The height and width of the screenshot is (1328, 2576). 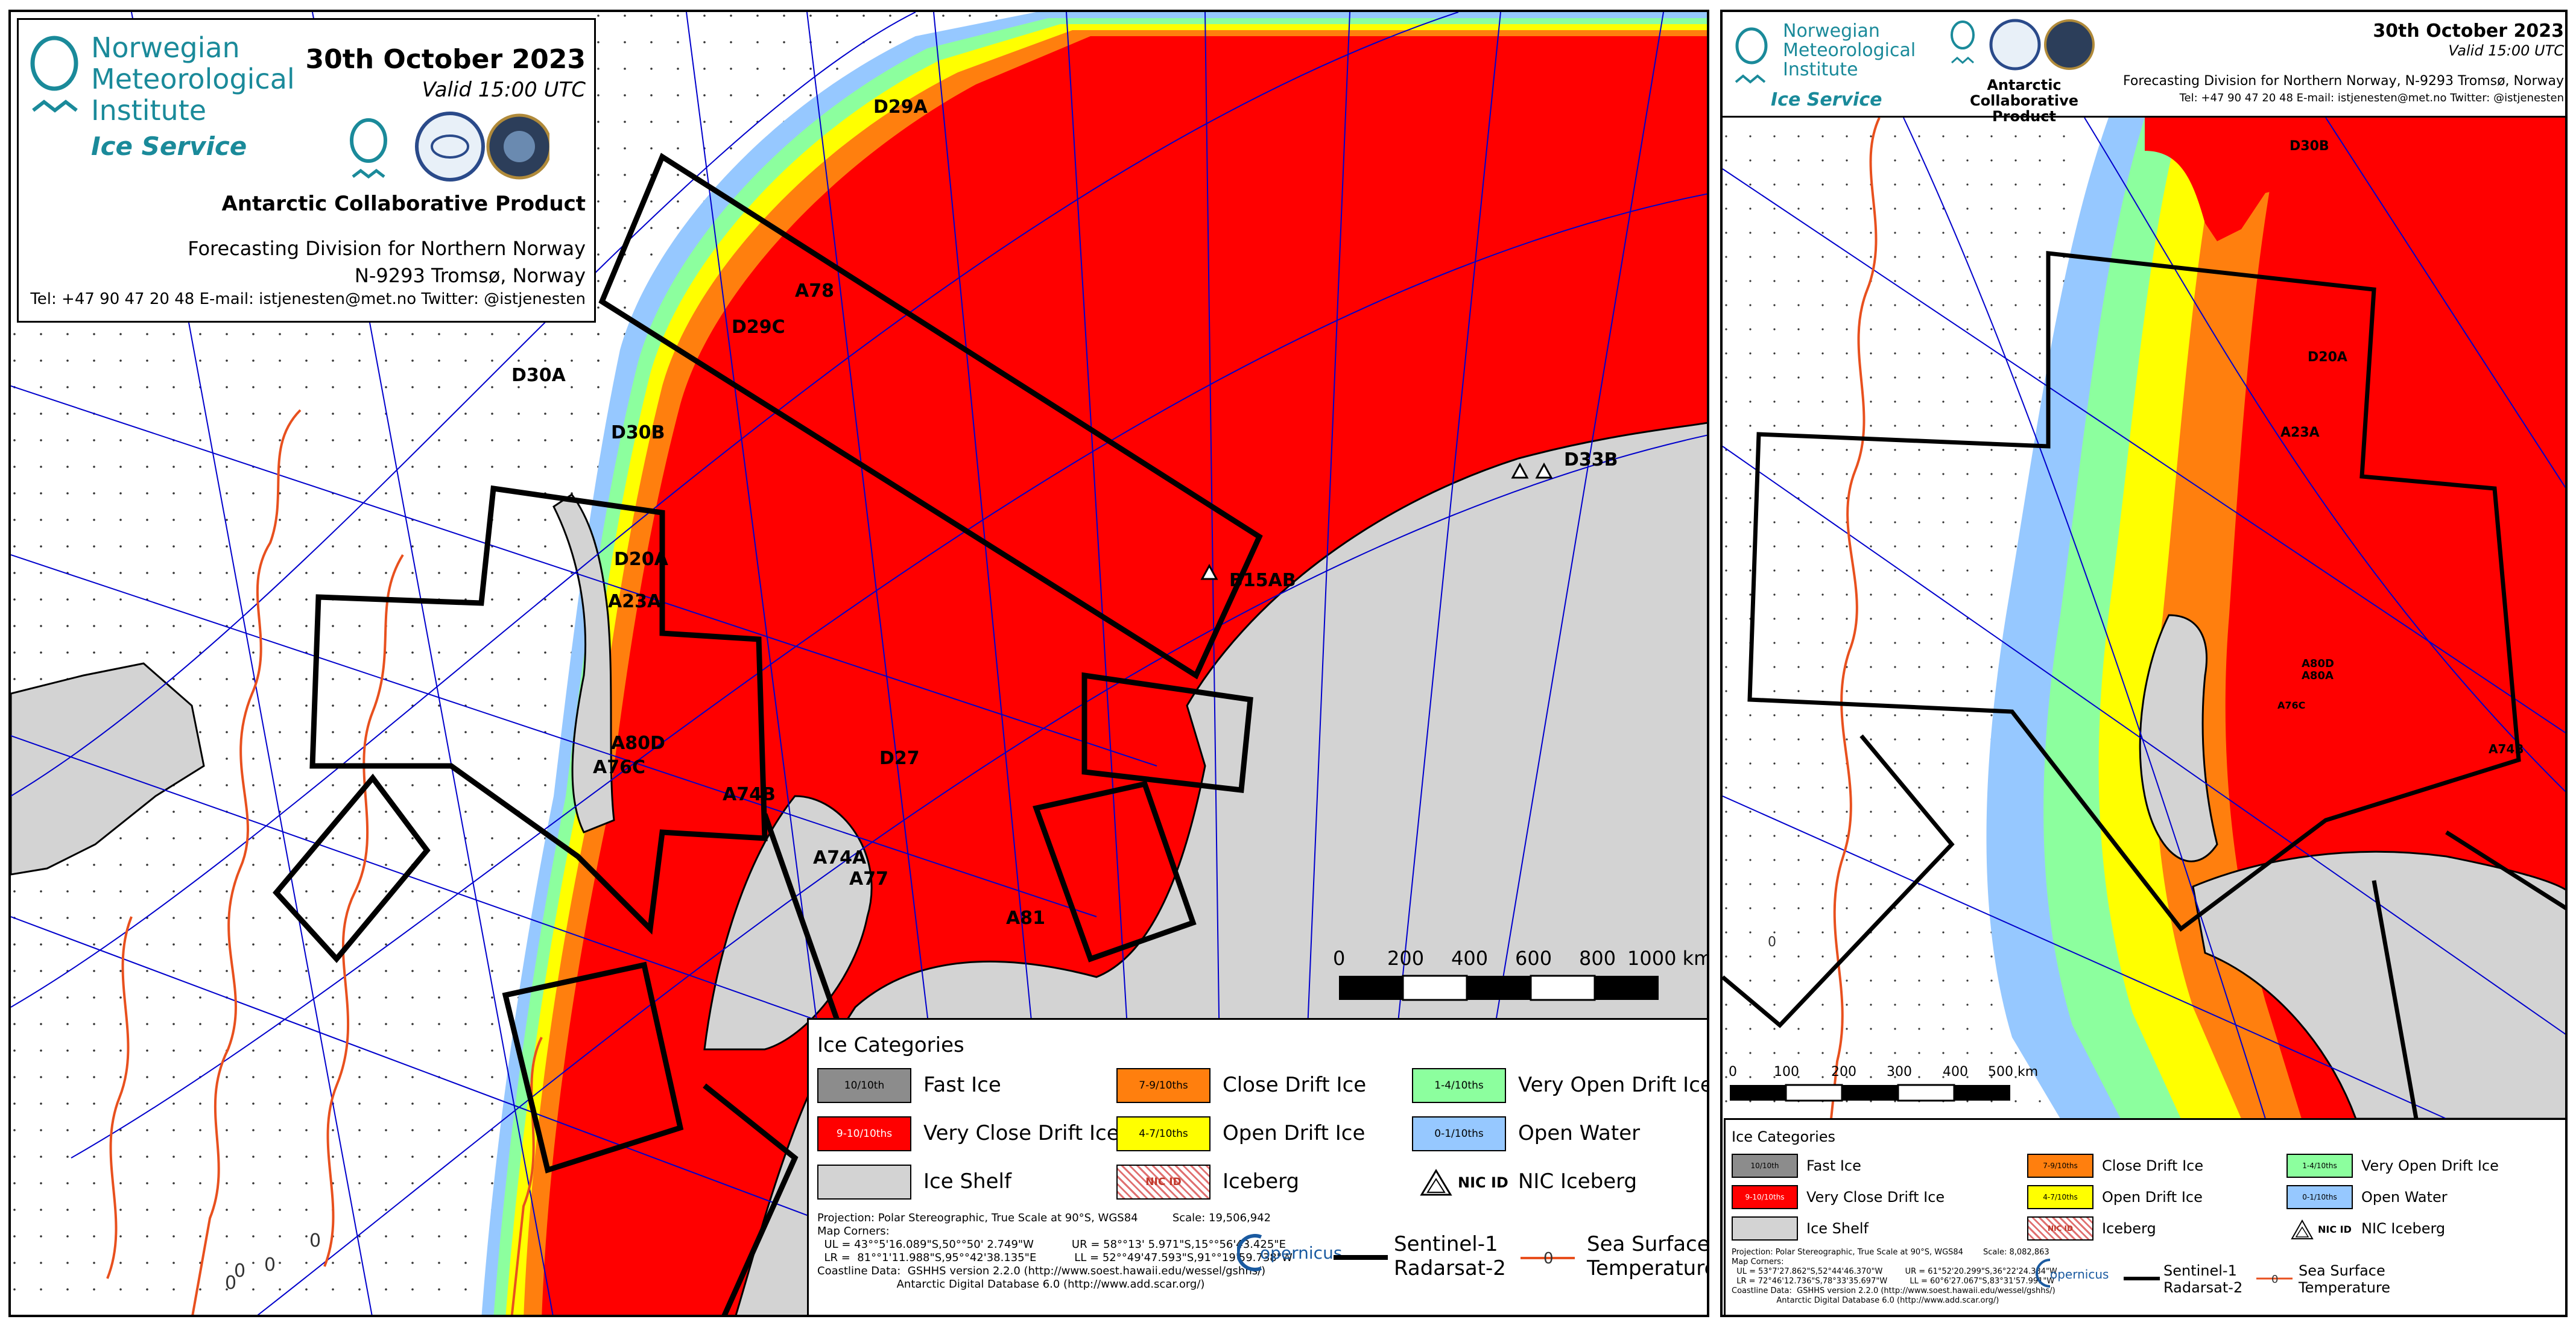 I want to click on scale-tick: 800, so click(x=1598, y=959).